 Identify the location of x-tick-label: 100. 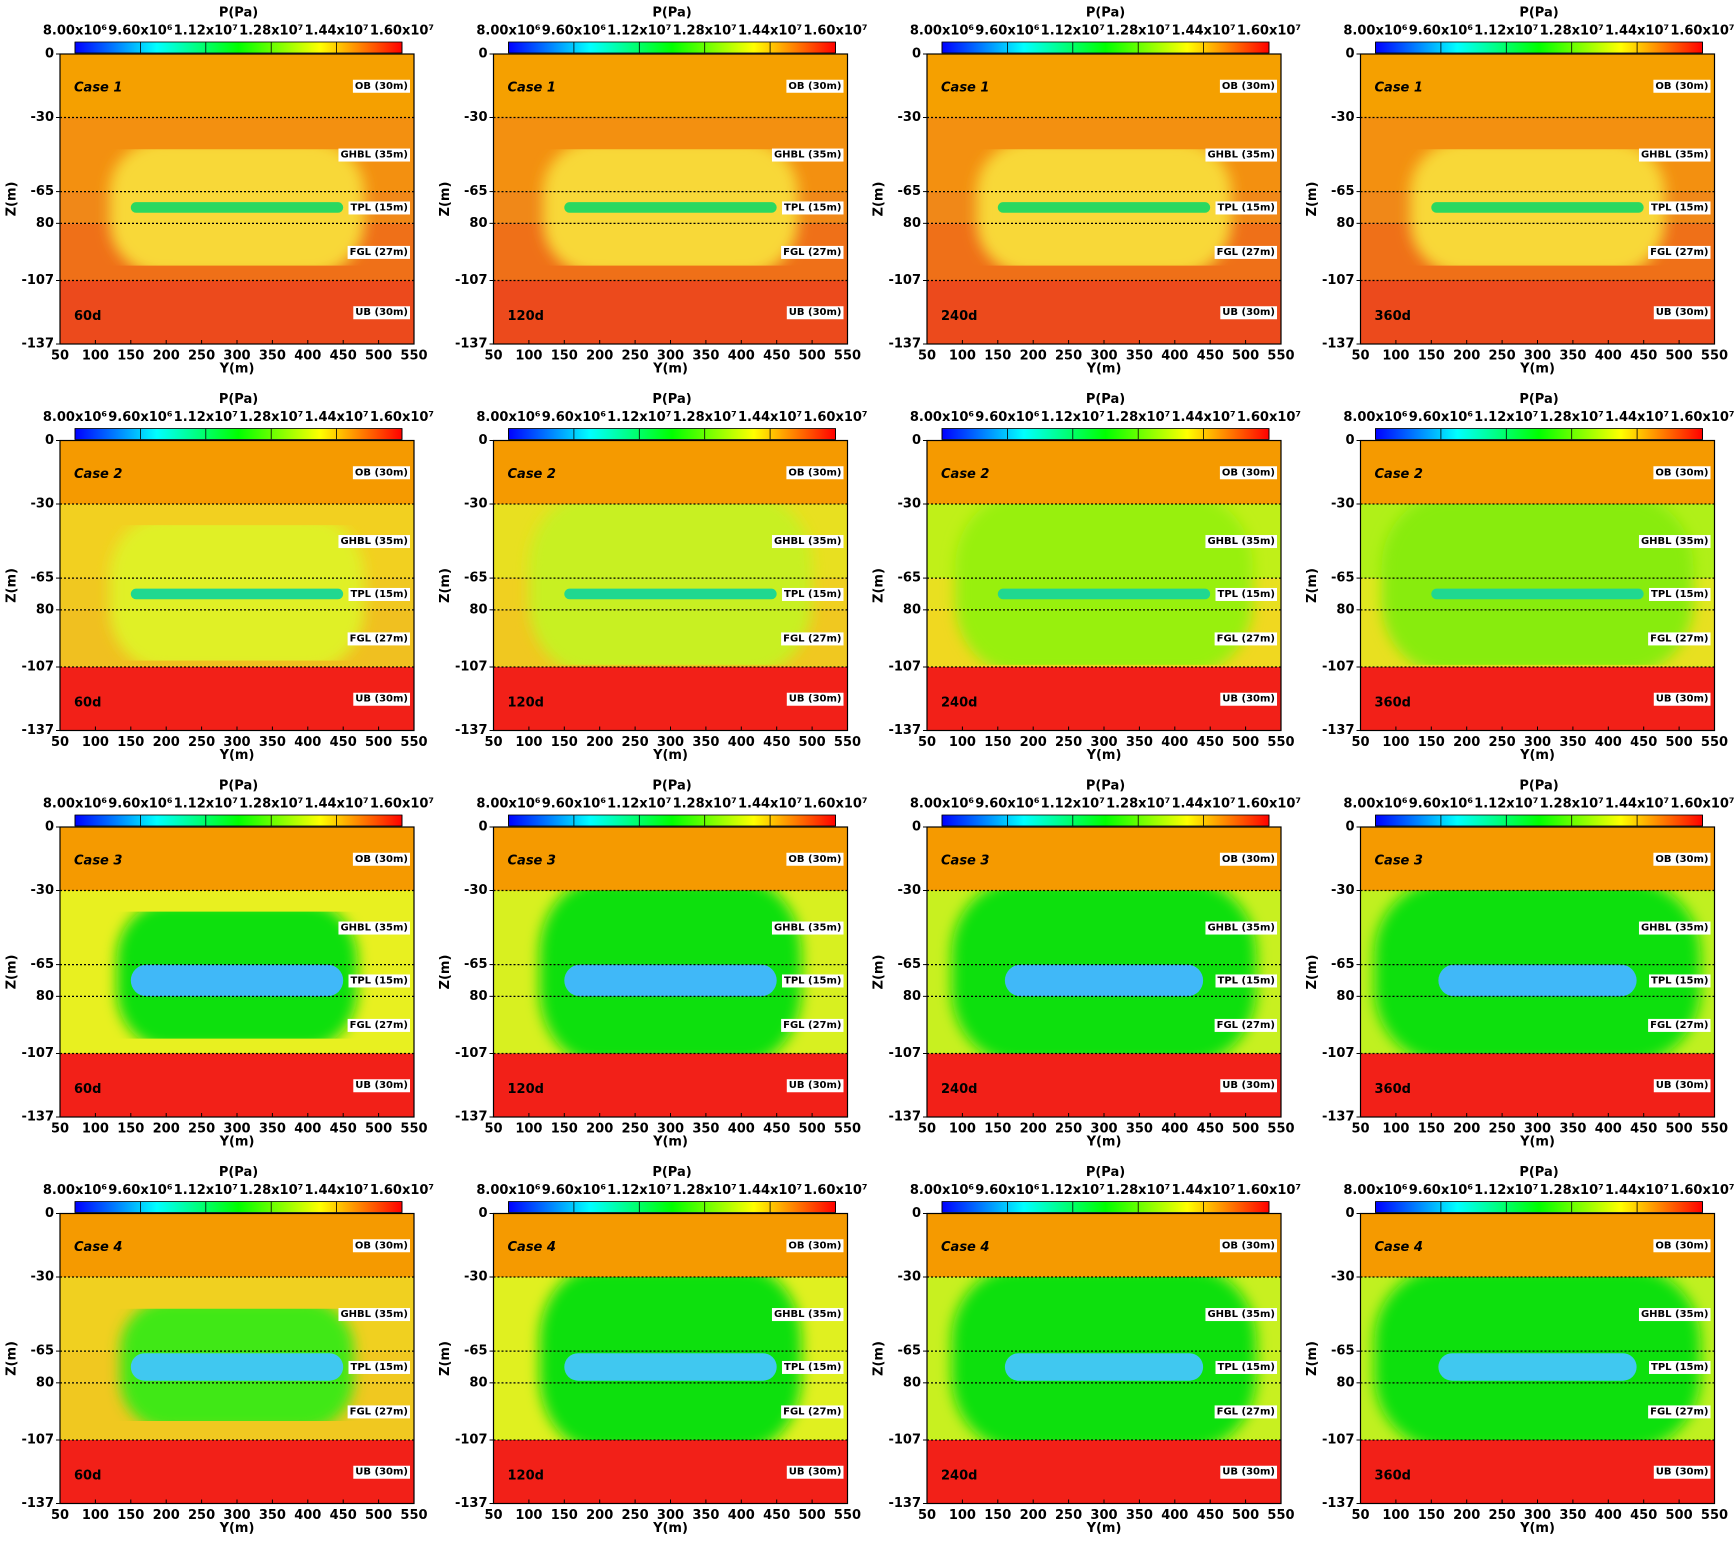
(528, 1515).